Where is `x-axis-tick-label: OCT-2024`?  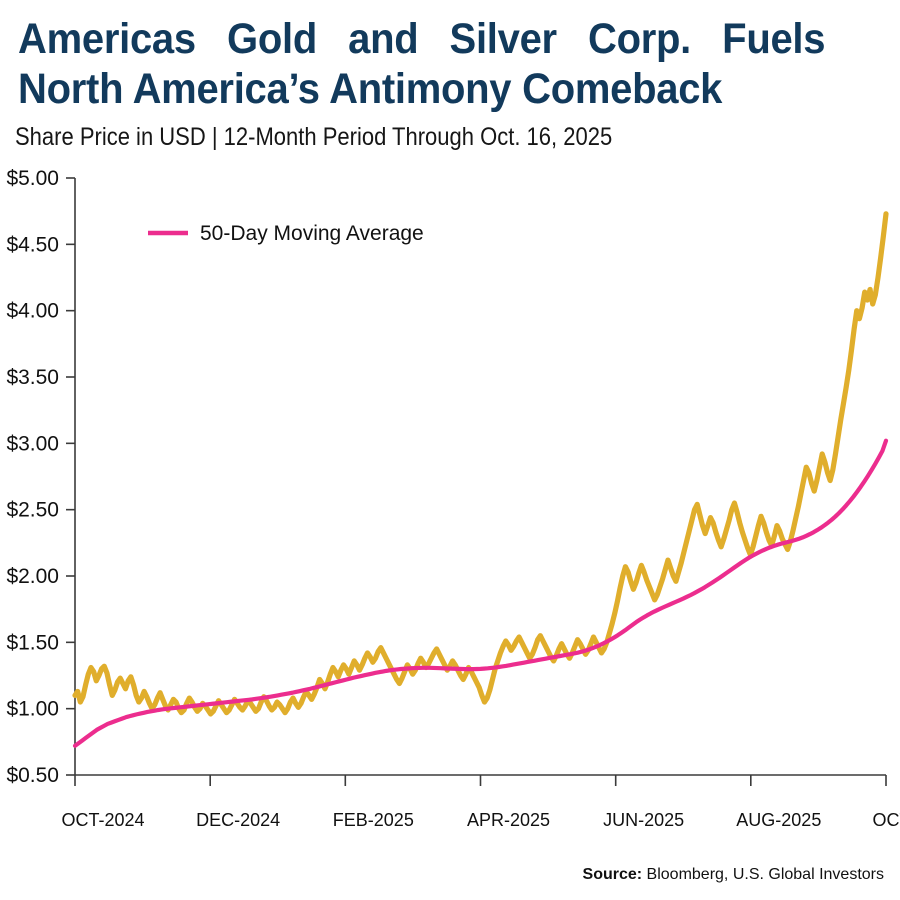 x-axis-tick-label: OCT-2024 is located at coordinates (102, 820).